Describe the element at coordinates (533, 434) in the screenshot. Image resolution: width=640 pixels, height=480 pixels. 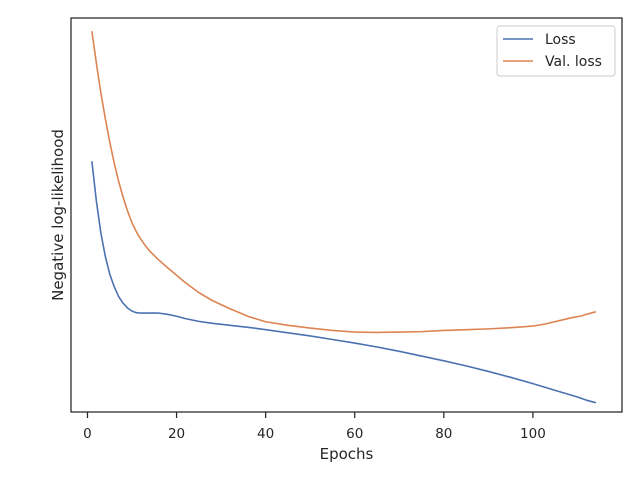
I see `x-tick-label: 100` at that location.